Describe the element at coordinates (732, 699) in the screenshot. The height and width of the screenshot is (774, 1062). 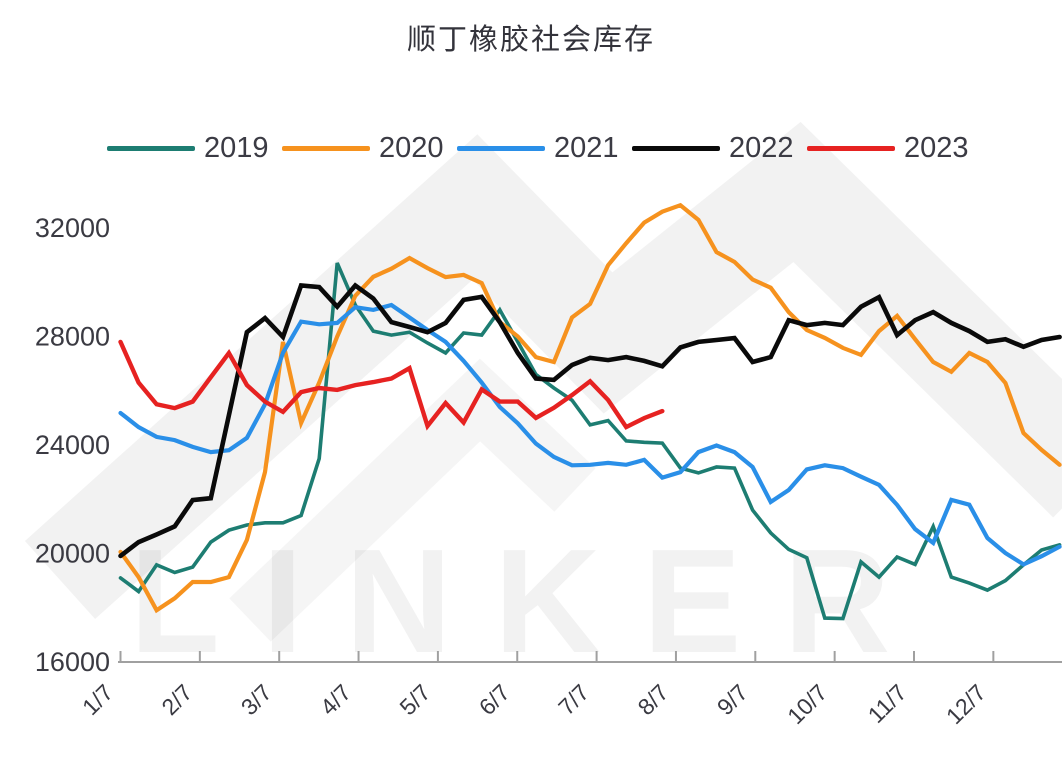
I see `x-axis-label: 9/7` at that location.